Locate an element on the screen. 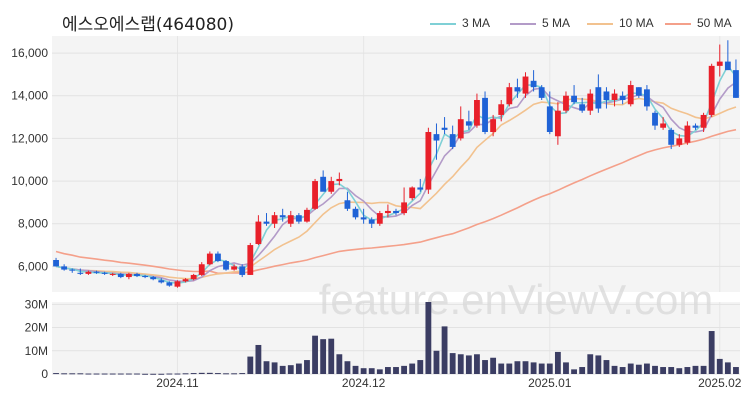  price-tick-label: 8,000 is located at coordinates (33, 224).